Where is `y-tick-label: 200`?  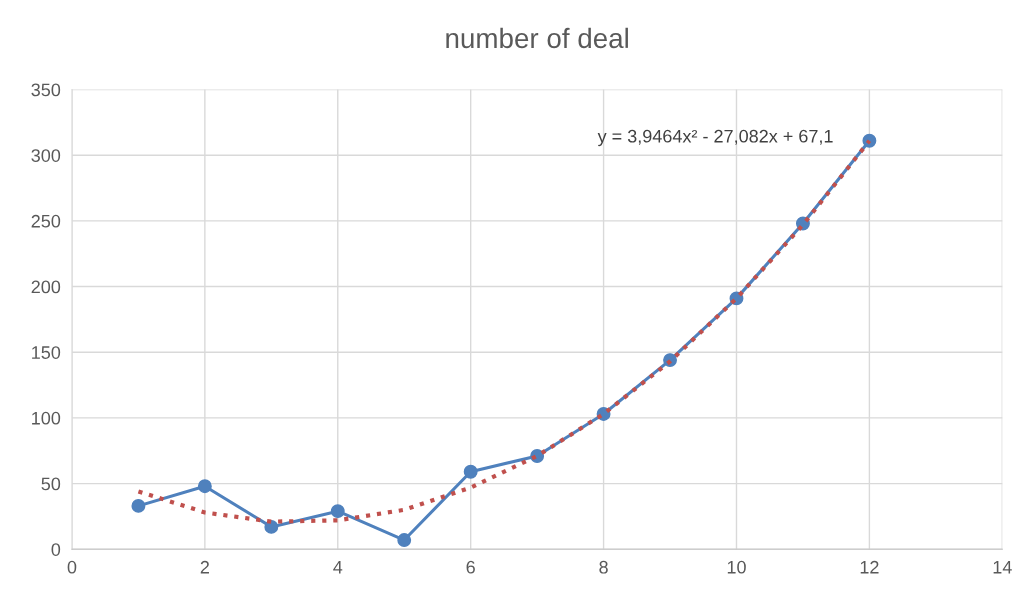 y-tick-label: 200 is located at coordinates (46, 287).